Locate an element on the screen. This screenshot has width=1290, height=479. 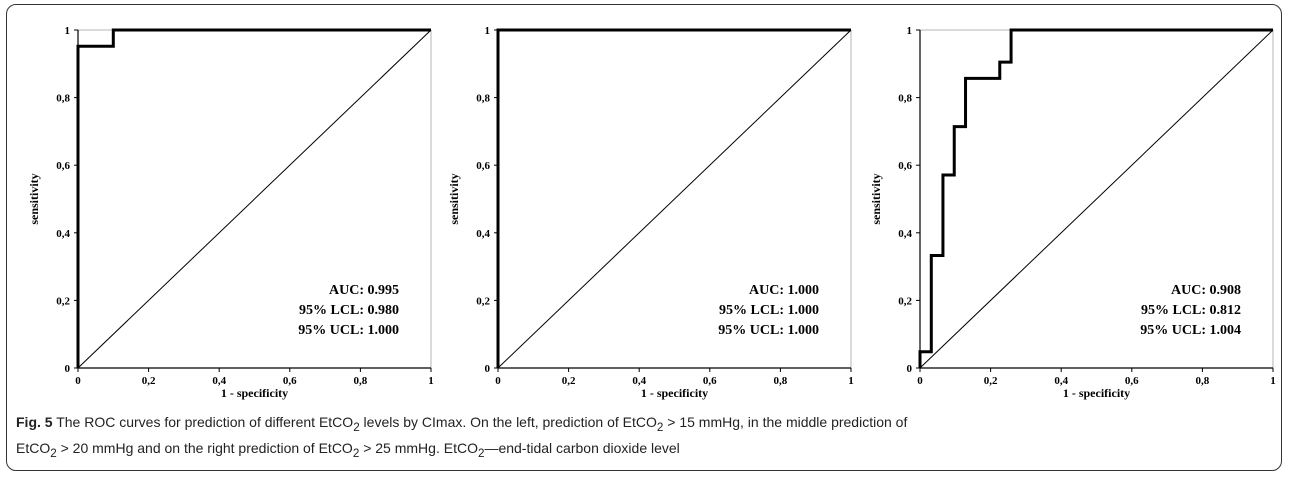
caption-text-2d: —end-tidal carbon dioxide level is located at coordinates (582, 447).